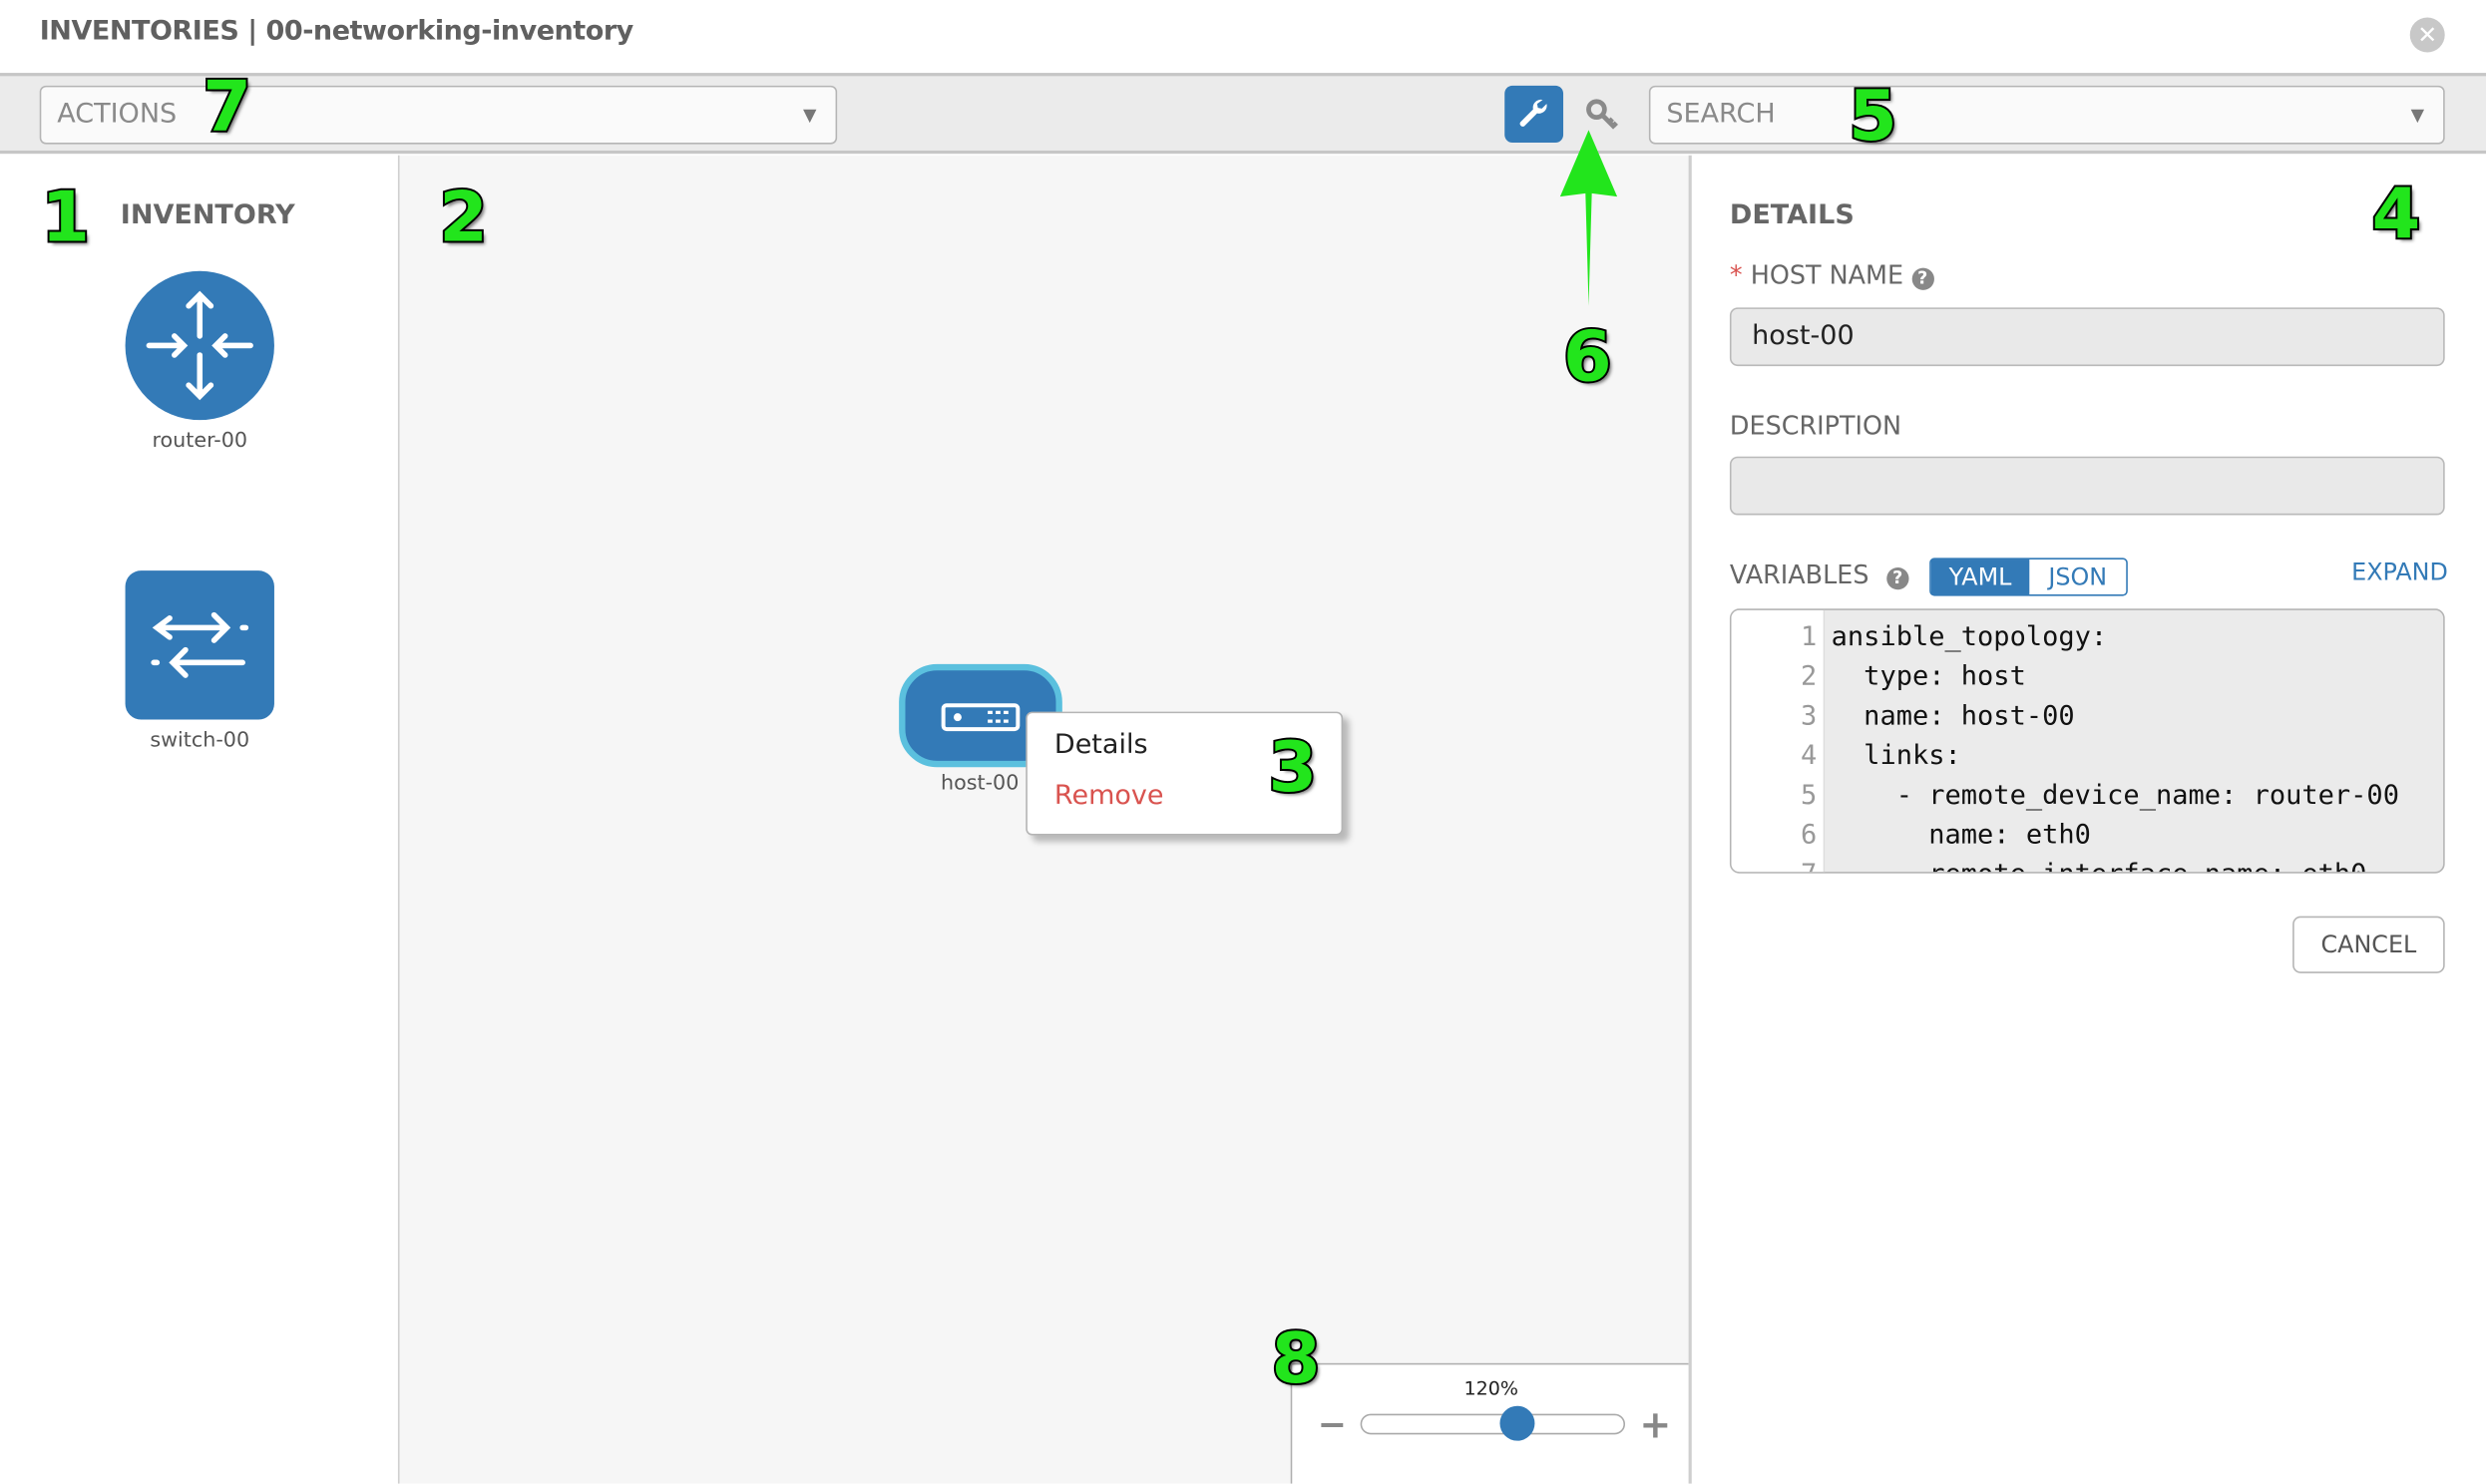  I want to click on yaml-toggle: YAML, so click(1980, 576).